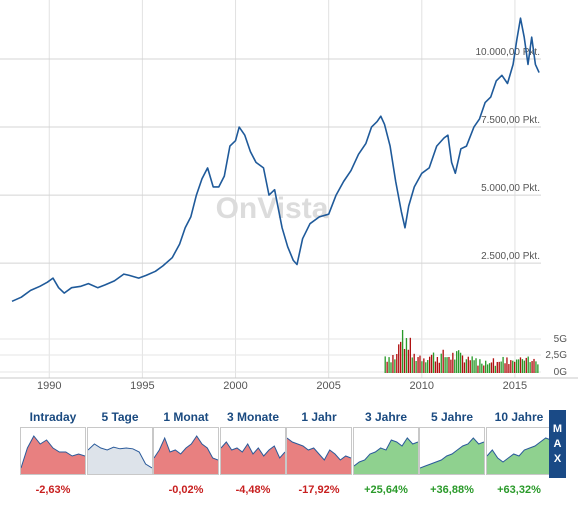  Describe the element at coordinates (252, 417) in the screenshot. I see `tab-label: 3 Monate` at that location.